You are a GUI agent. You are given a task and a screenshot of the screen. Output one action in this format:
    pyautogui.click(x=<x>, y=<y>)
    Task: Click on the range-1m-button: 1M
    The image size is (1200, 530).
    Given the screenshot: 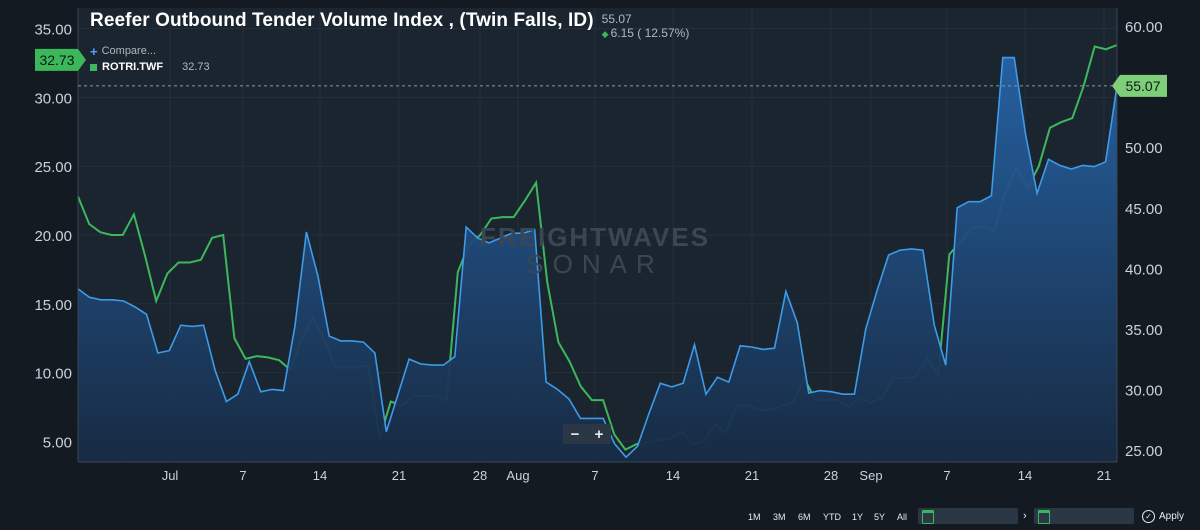 What is the action you would take?
    pyautogui.click(x=754, y=517)
    